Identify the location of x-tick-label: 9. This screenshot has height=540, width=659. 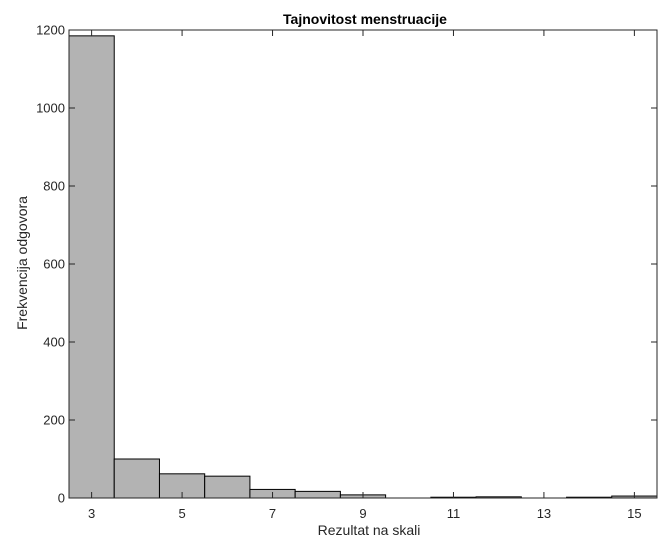
(362, 513).